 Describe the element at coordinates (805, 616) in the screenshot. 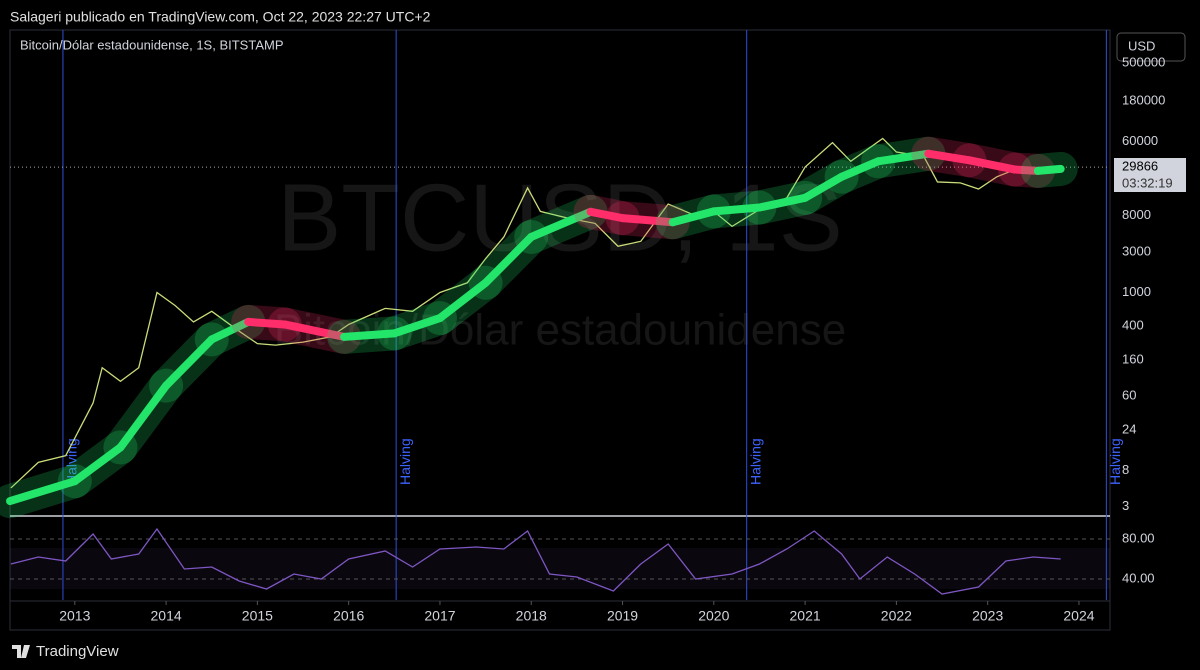

I see `x-tick-label: 2021` at that location.